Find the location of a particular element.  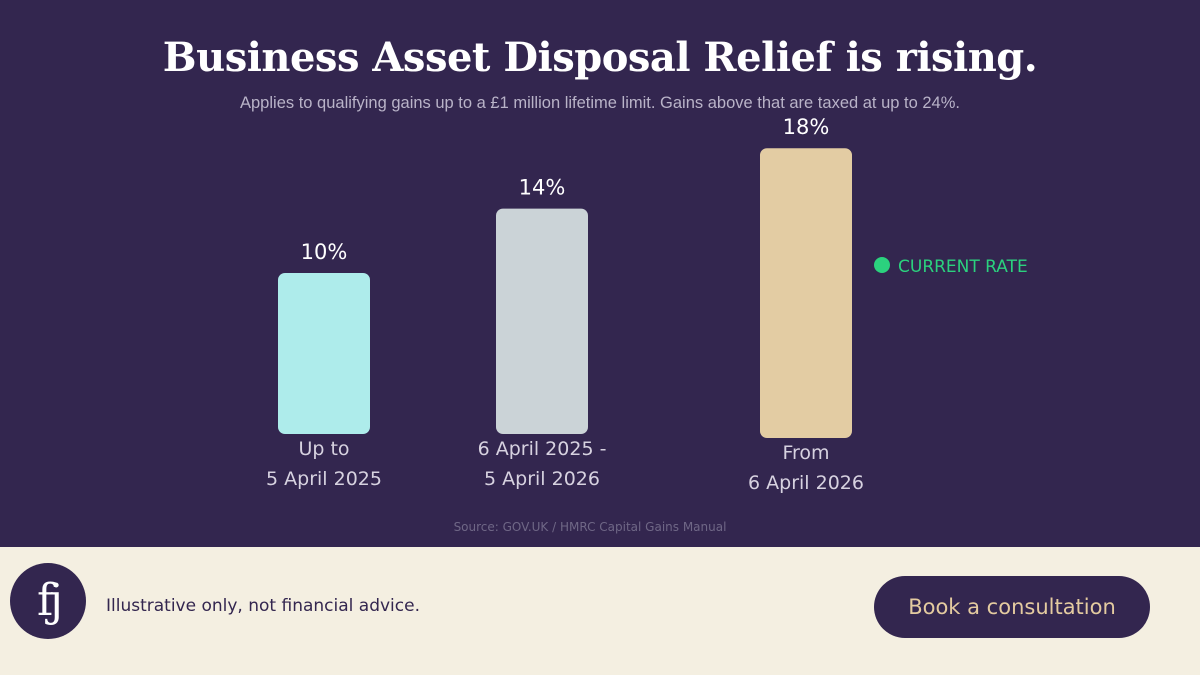

brand-logo-text: fj is located at coordinates (50, 600).